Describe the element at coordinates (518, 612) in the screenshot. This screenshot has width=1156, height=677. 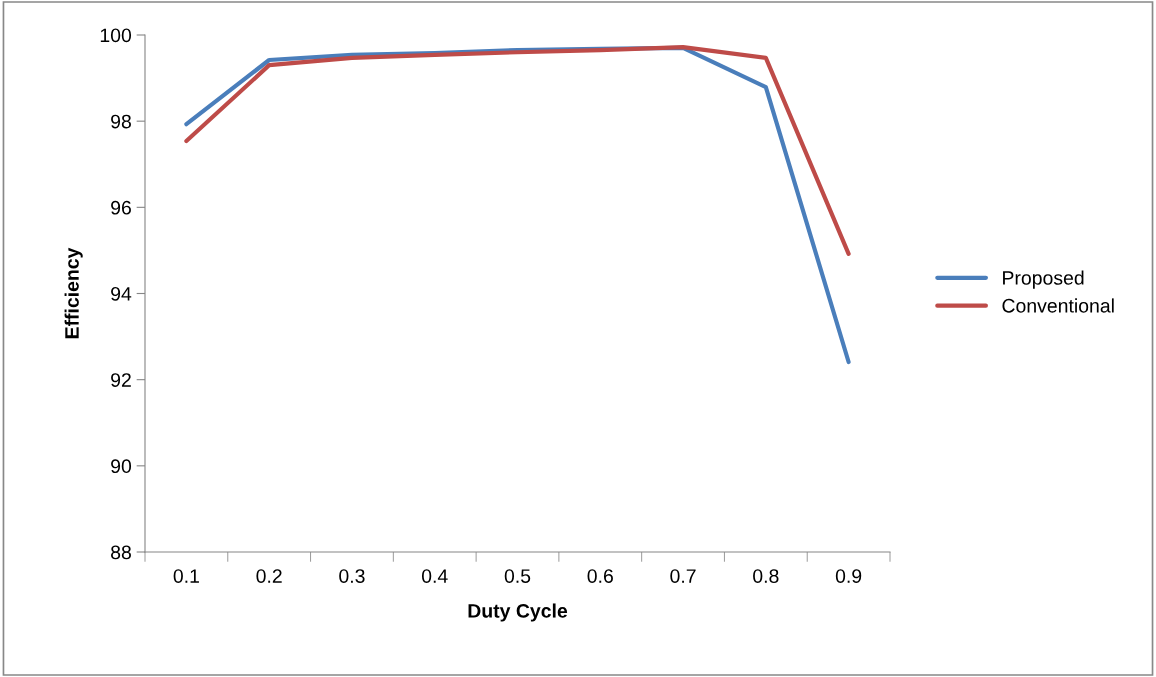
I see `x-axis-title: Duty Cycle` at that location.